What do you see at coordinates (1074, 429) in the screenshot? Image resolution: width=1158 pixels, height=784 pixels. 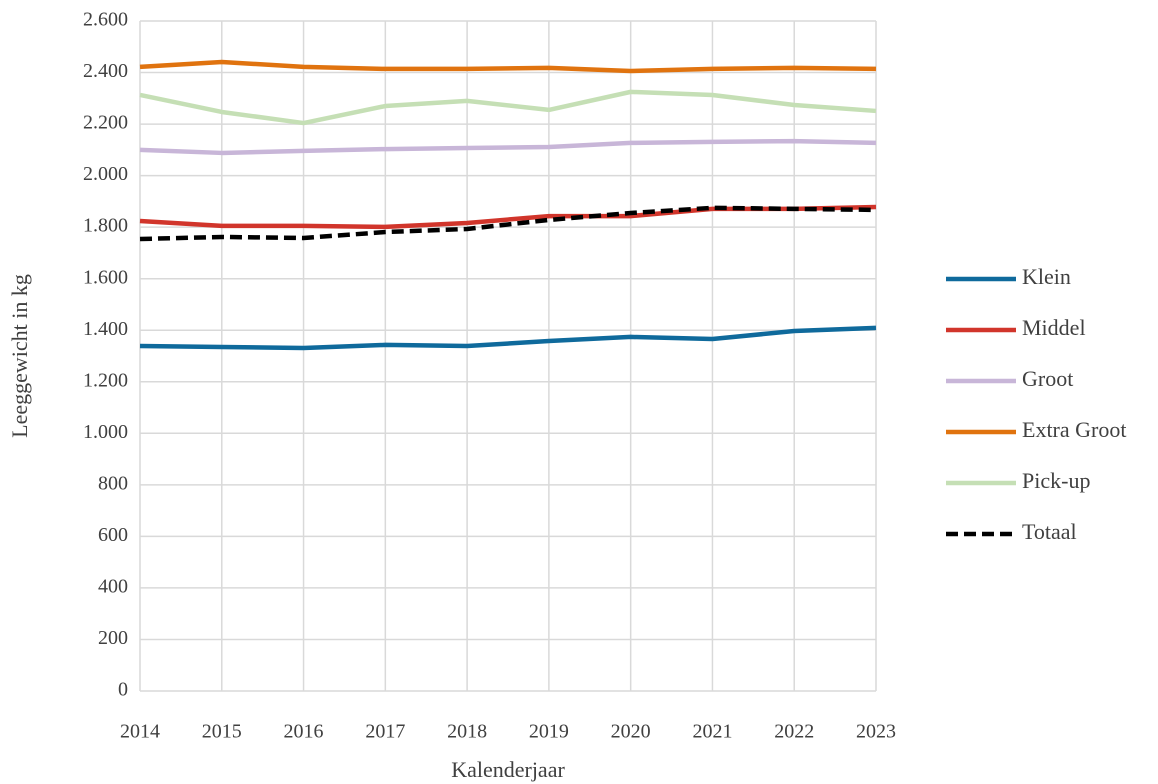 I see `legend-label: Extra Groot` at bounding box center [1074, 429].